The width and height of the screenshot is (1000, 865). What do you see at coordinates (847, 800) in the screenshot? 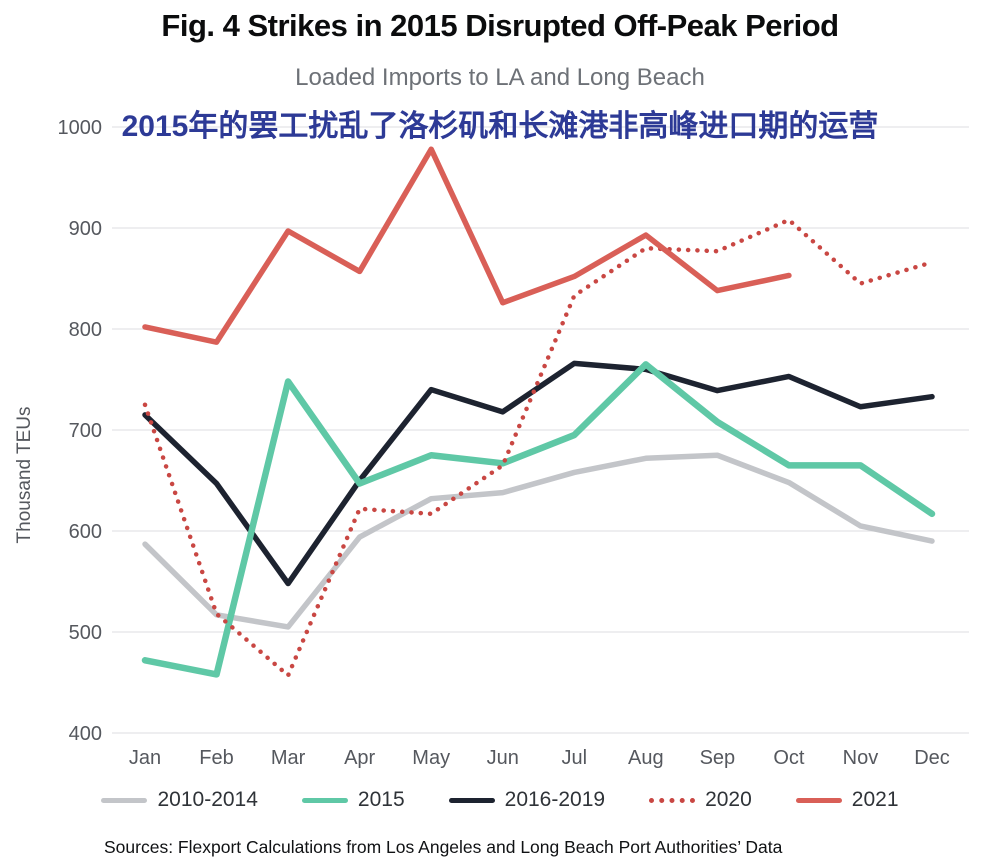
I see `legend-item-2021: 2021` at bounding box center [847, 800].